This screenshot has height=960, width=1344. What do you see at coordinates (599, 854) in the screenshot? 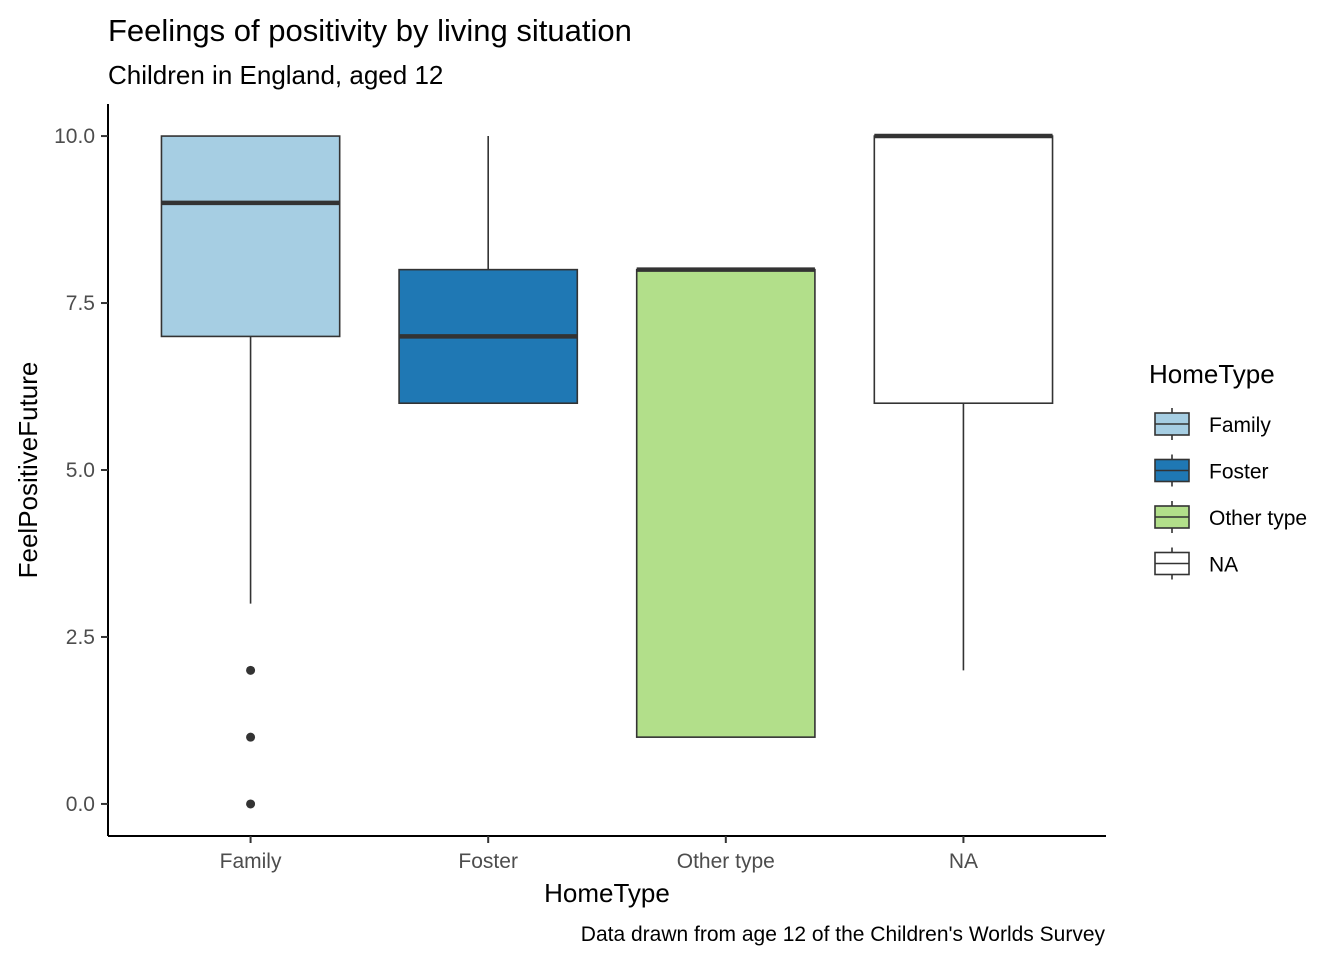
I see `x-axis-ticks: Family Foster Other type NA` at bounding box center [599, 854].